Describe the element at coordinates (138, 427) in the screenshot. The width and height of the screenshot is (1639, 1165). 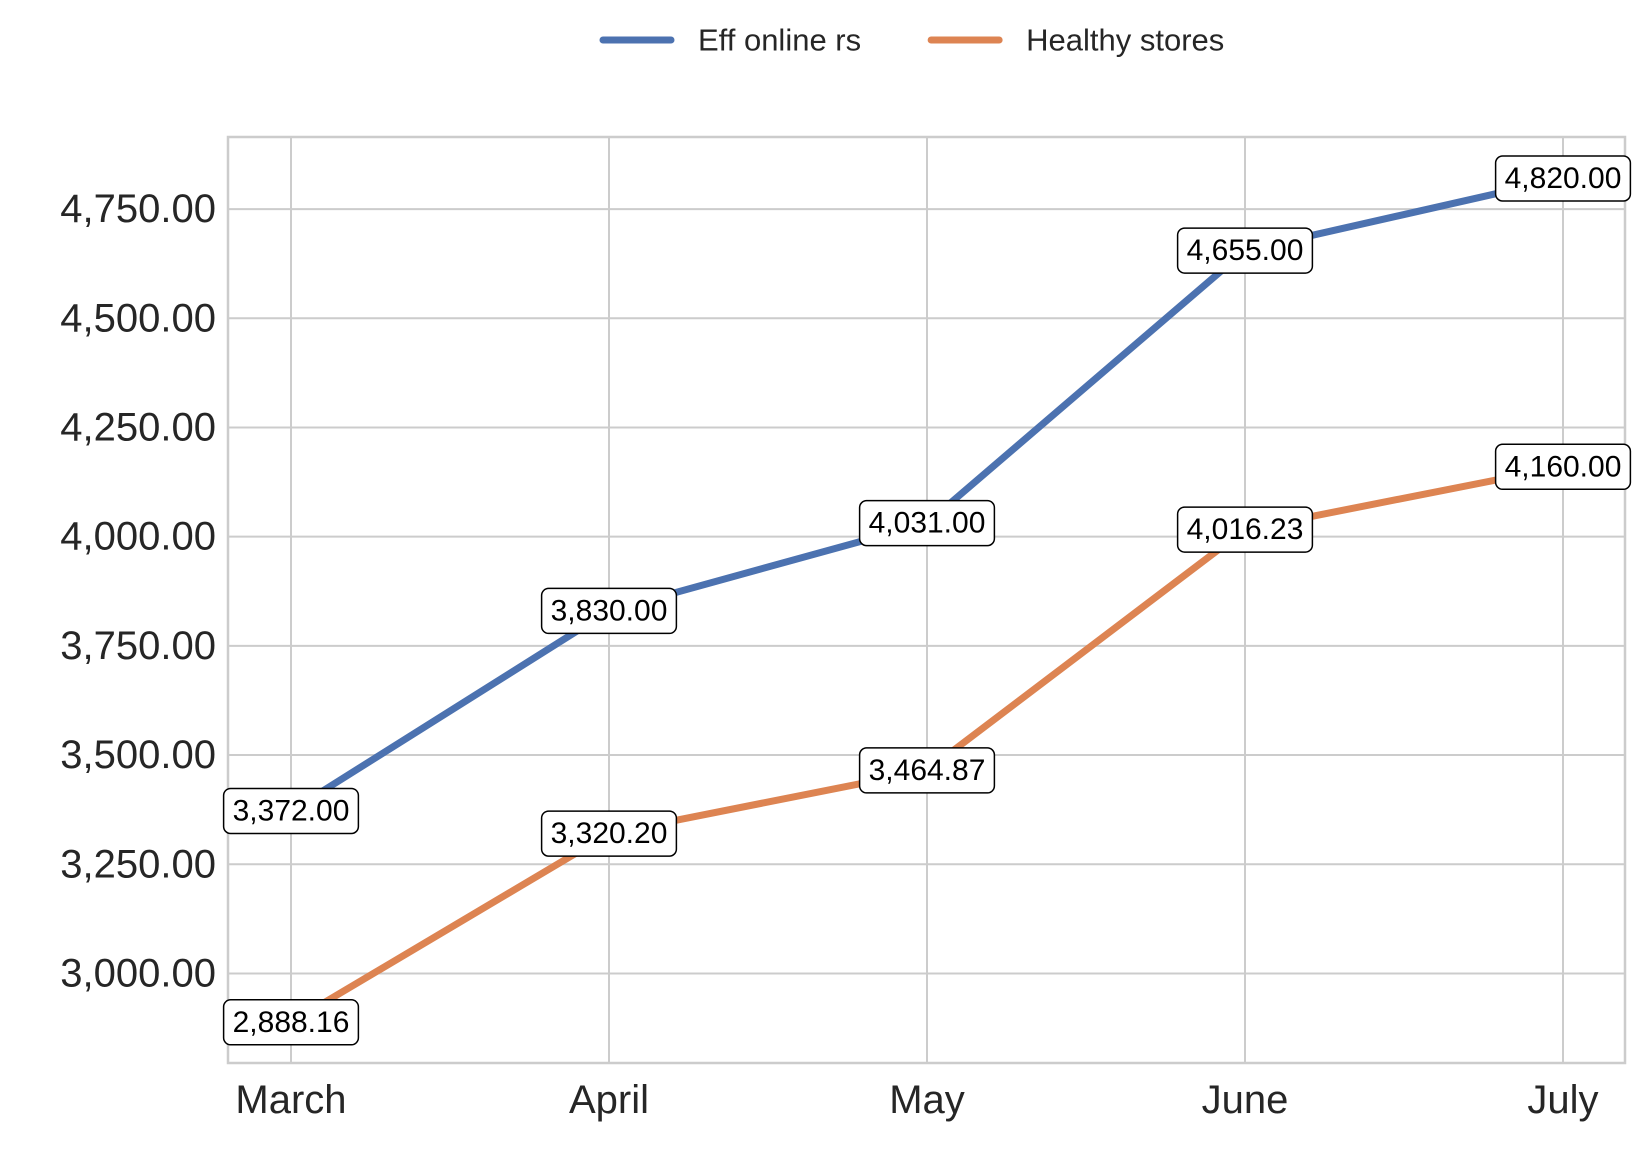
I see `y-tick-label: 4,250.00` at that location.